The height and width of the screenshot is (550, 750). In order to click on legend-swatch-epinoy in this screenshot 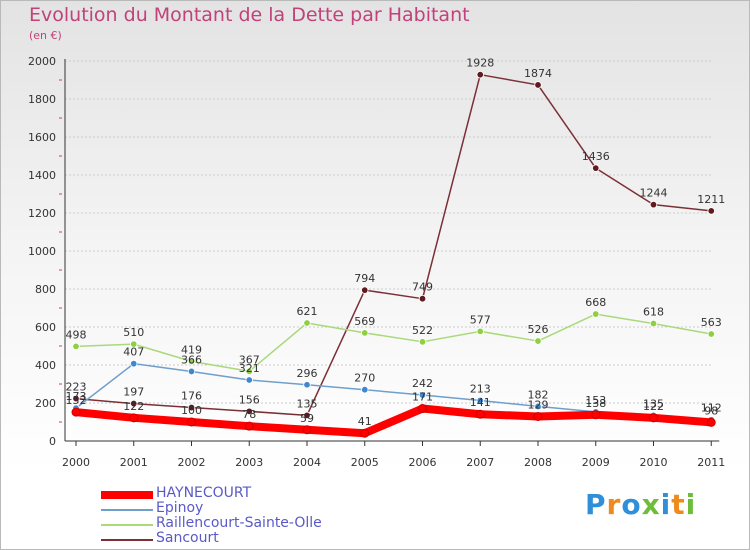, I will do `click(127, 510)`.